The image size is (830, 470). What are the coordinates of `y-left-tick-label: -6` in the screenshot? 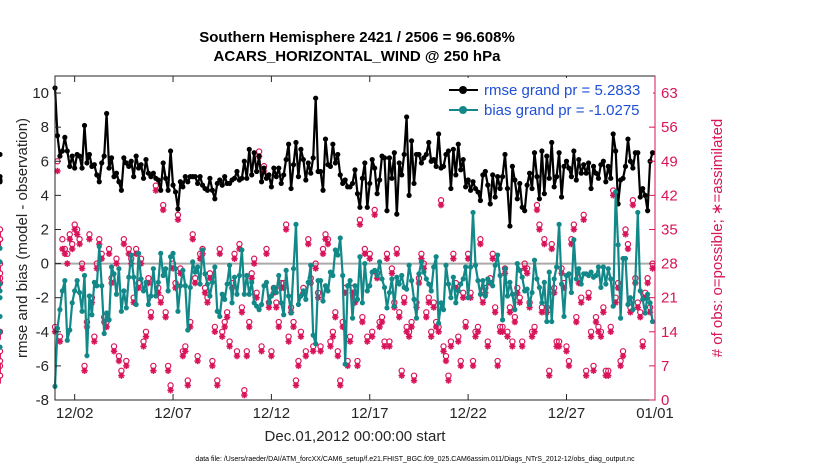 It's located at (42, 366).